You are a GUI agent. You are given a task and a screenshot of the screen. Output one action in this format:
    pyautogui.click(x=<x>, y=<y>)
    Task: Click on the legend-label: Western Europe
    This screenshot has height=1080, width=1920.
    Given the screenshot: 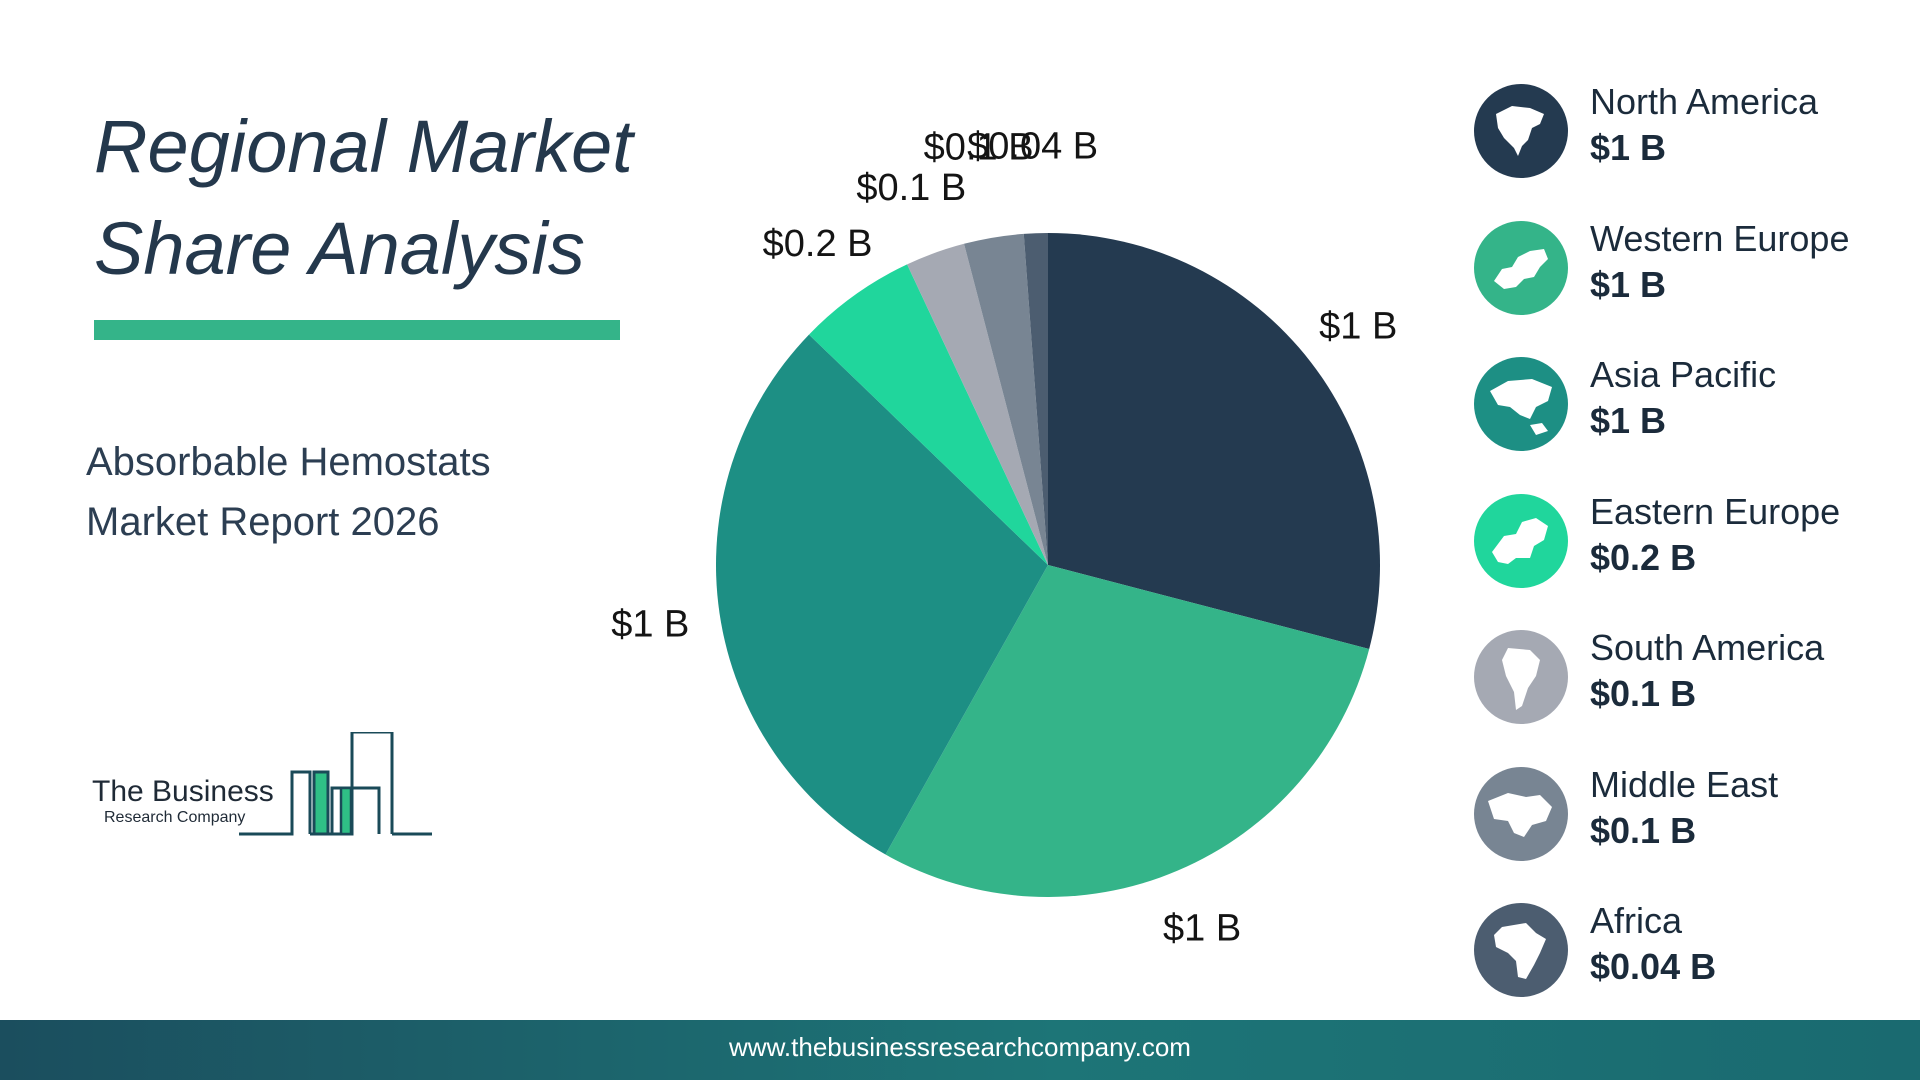 What is the action you would take?
    pyautogui.click(x=1720, y=238)
    